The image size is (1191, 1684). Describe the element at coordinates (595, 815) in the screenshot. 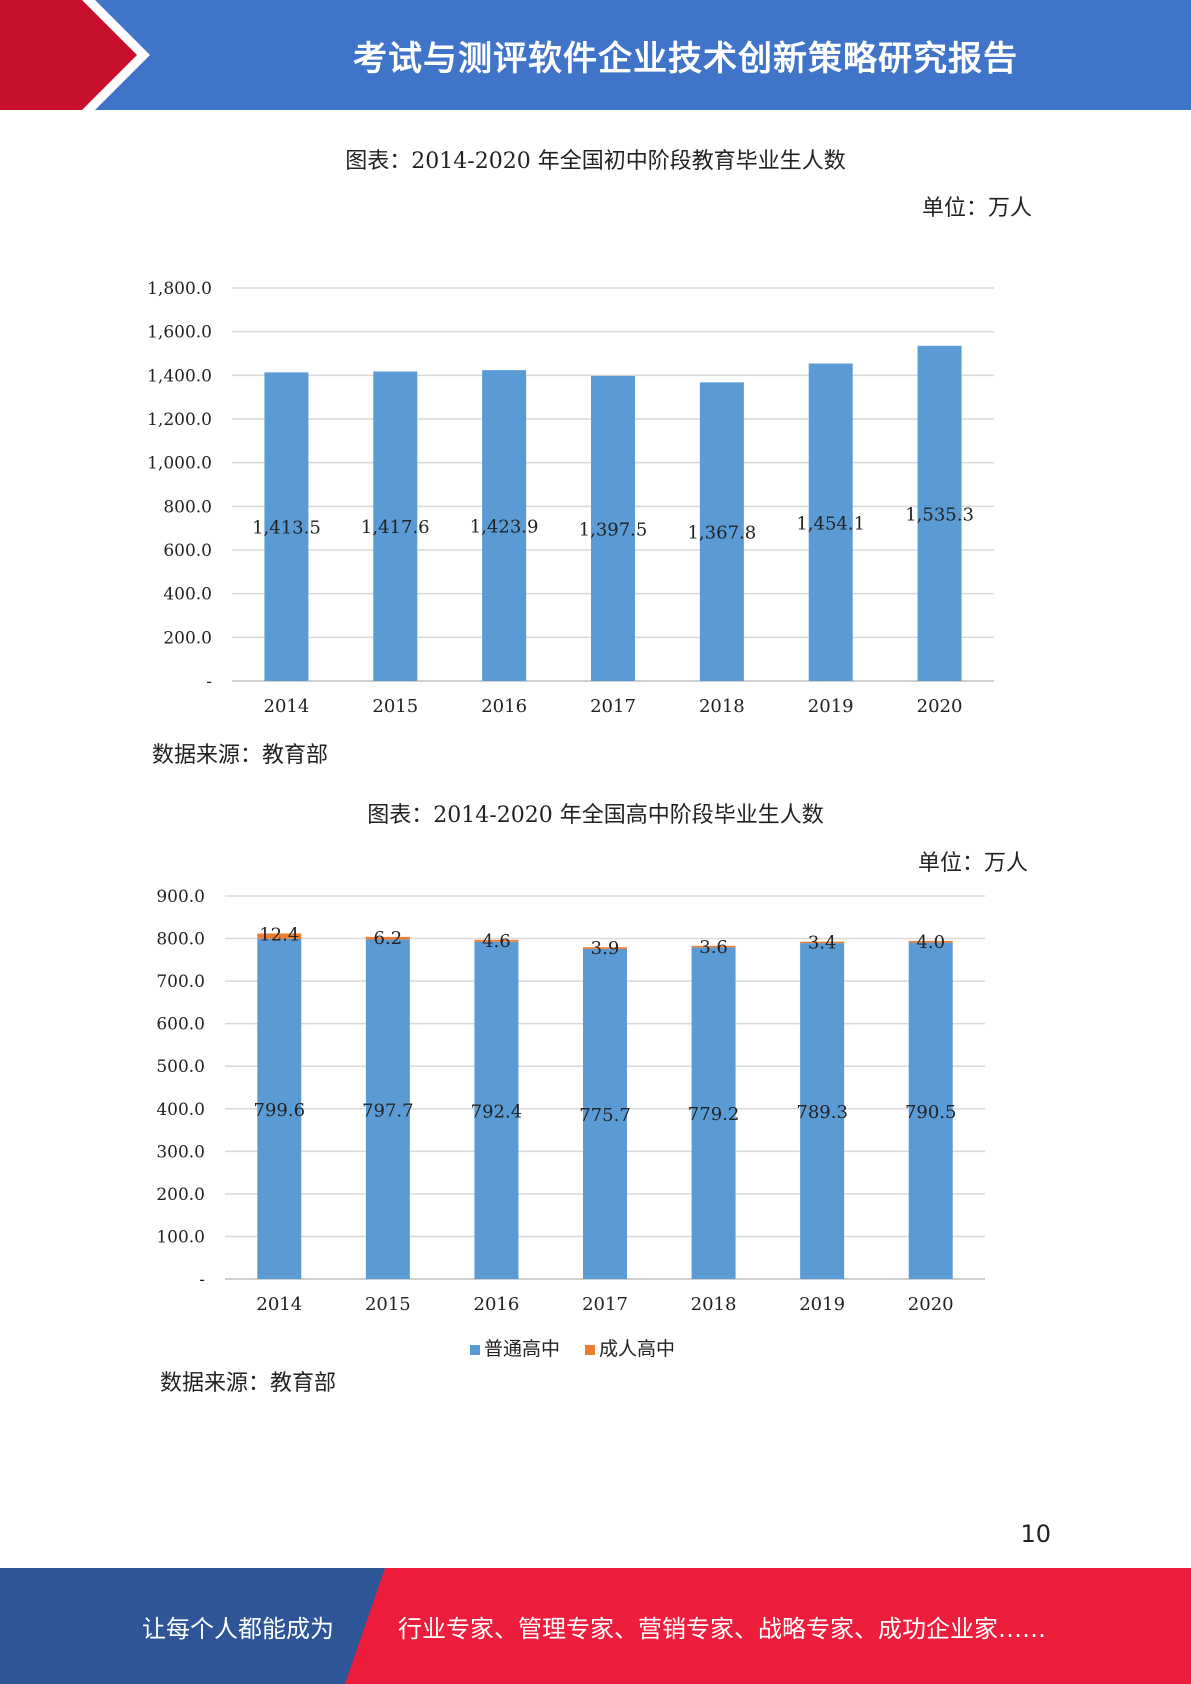

I see `chart2-caption: 图表：2014-2020 年全国高中阶段毕业生人数` at that location.